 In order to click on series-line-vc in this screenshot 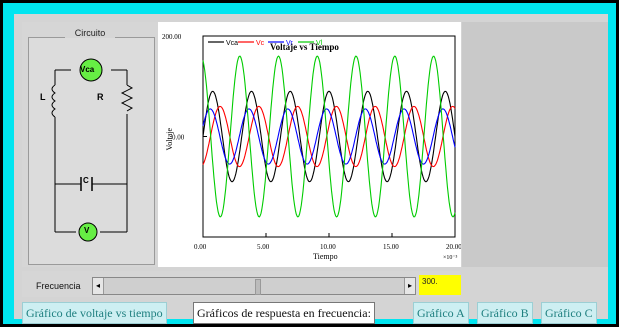, I will do `click(329, 136)`.